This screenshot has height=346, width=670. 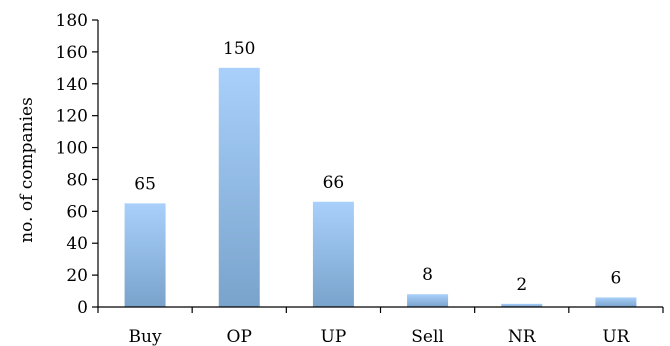 What do you see at coordinates (82, 308) in the screenshot?
I see `y-tick-label: 0` at bounding box center [82, 308].